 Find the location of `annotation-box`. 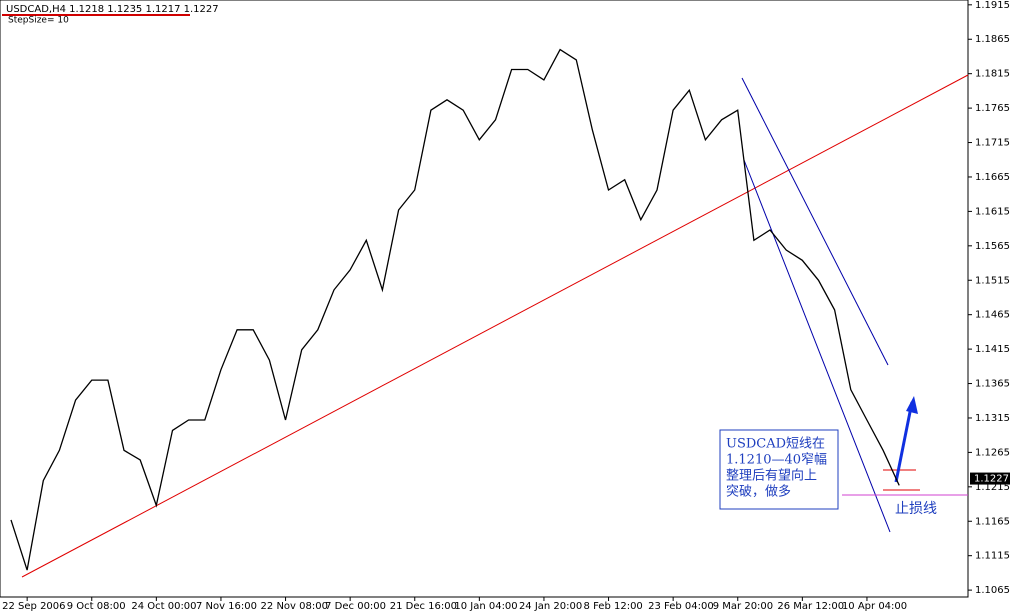

annotation-box is located at coordinates (779, 469).